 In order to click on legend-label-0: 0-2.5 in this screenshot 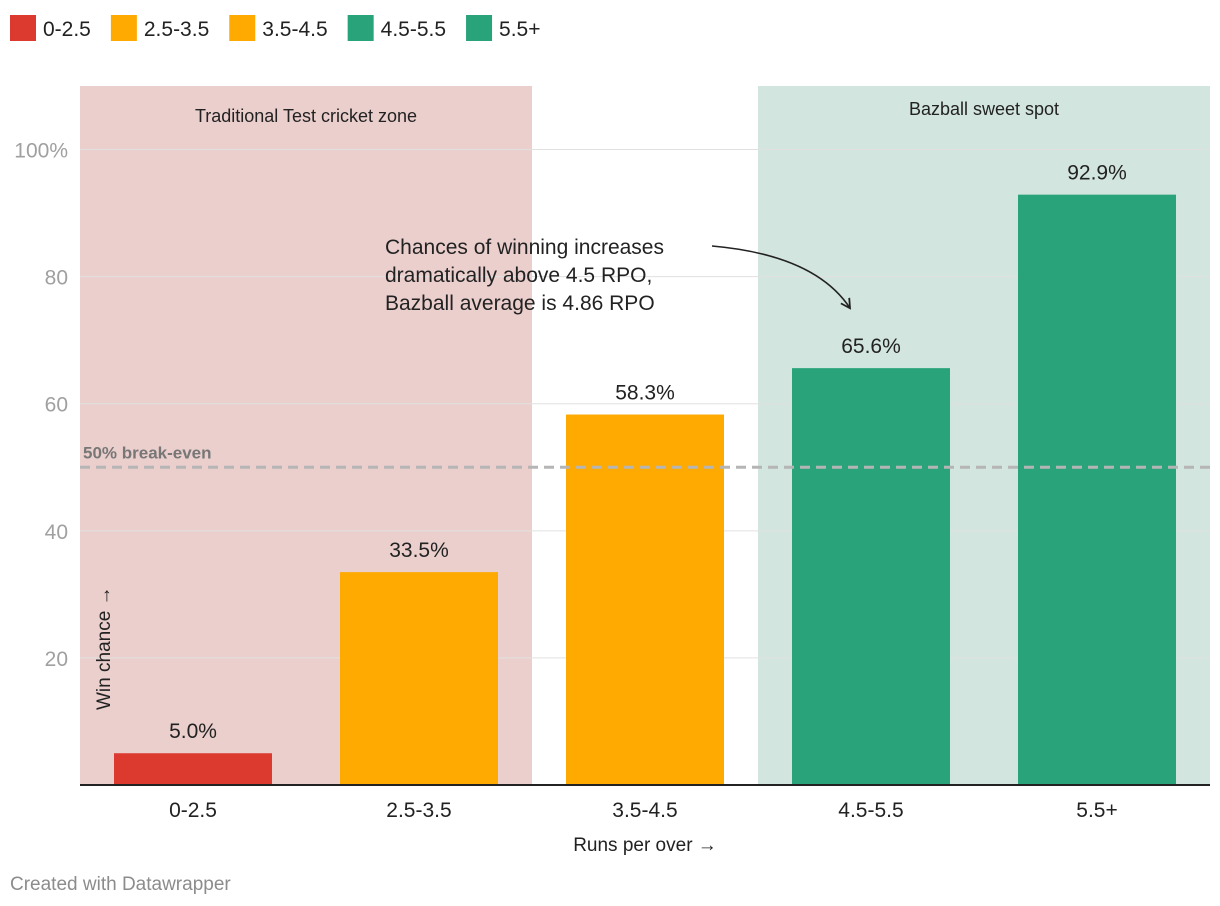, I will do `click(67, 29)`.